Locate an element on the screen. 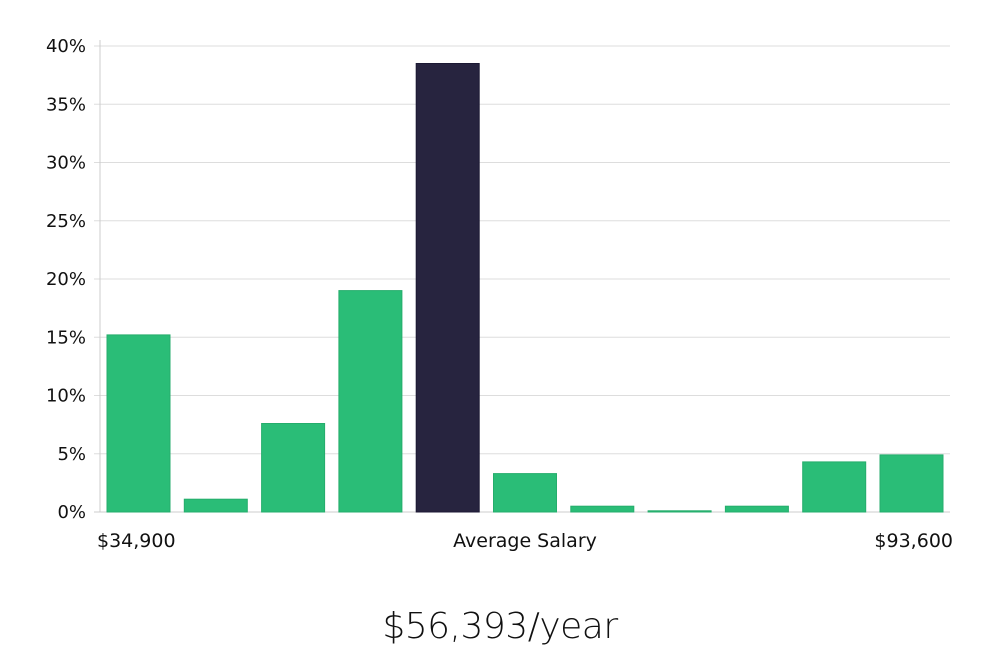 The image size is (1000, 660). y-tick-label: 40% is located at coordinates (66, 46).